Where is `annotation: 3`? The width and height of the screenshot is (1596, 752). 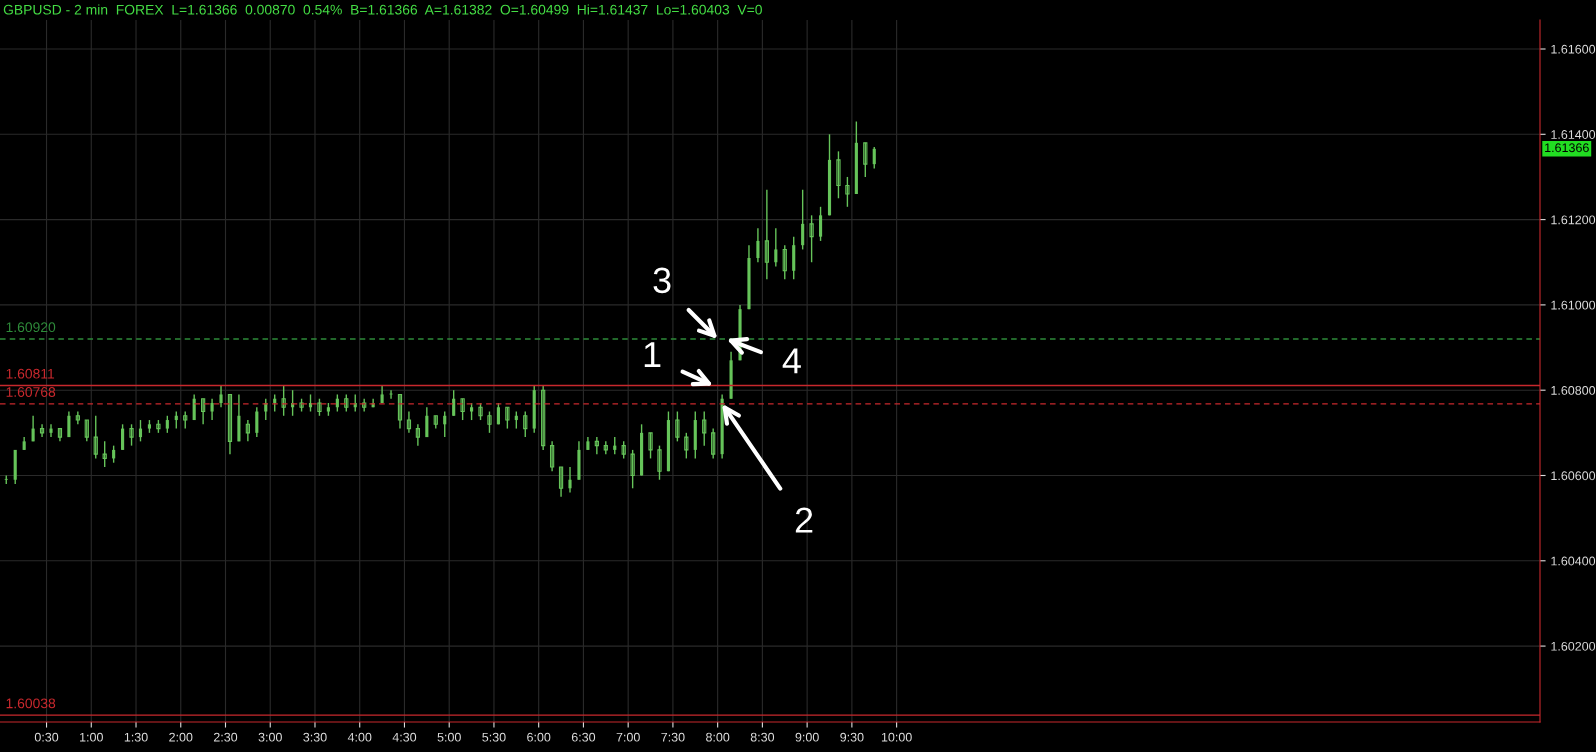 annotation: 3 is located at coordinates (662, 280).